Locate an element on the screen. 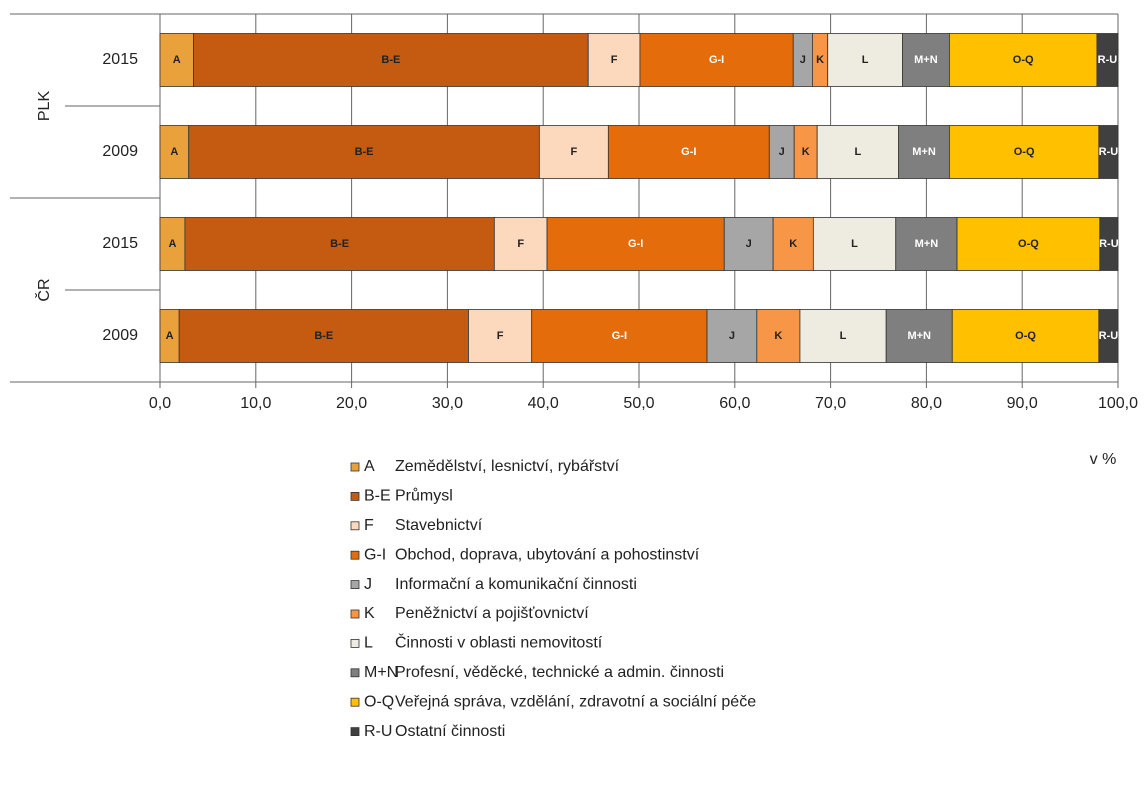  legend-code: G-I is located at coordinates (375, 554).